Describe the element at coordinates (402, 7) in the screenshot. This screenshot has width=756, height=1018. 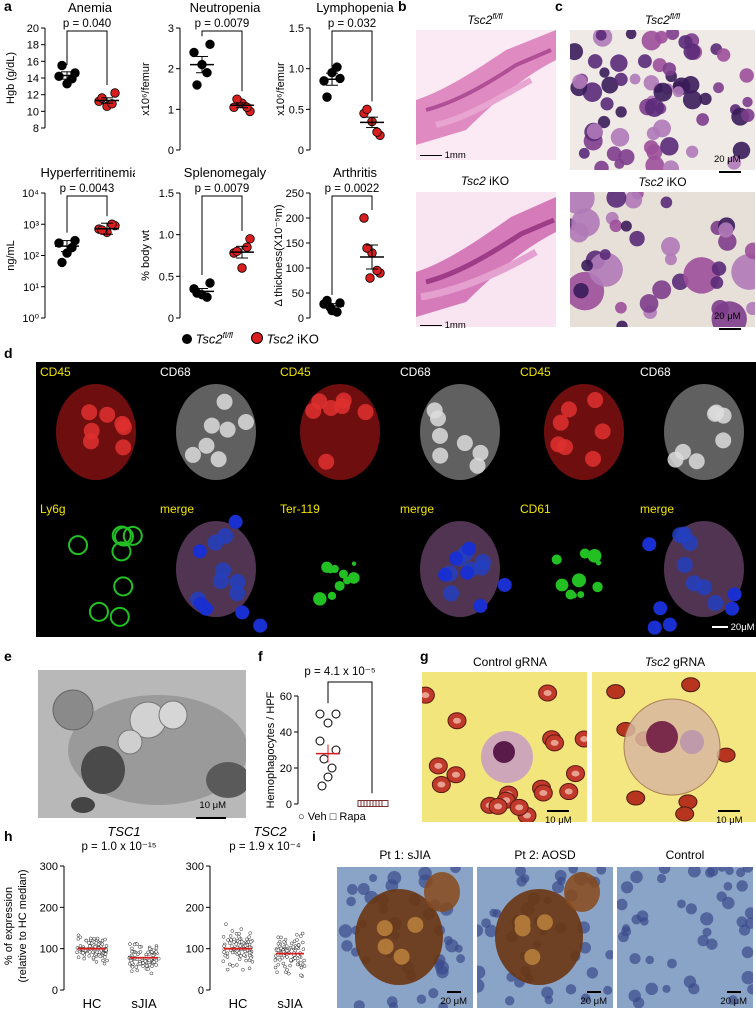
I see `panel-label-b: b` at that location.